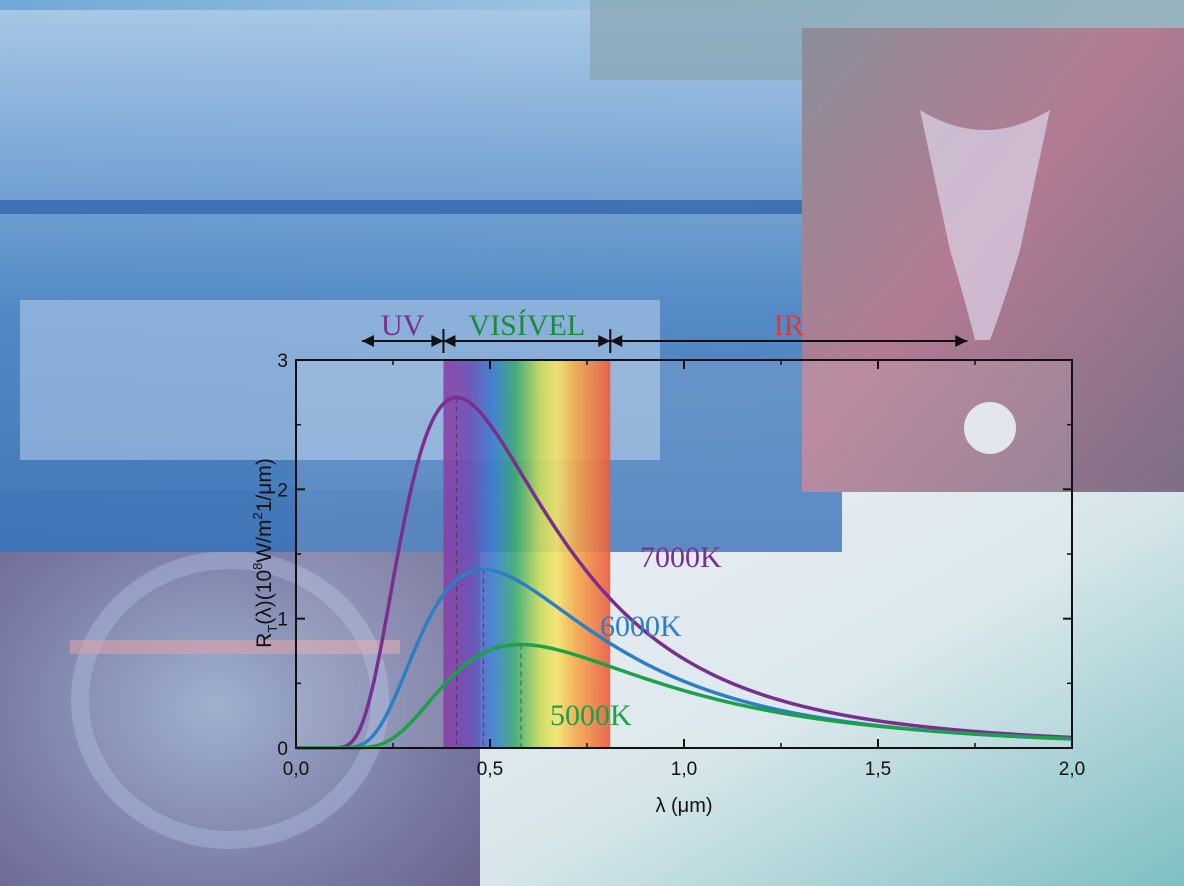 Image resolution: width=1184 pixels, height=886 pixels. I want to click on x-tick-label: 0,5, so click(490, 769).